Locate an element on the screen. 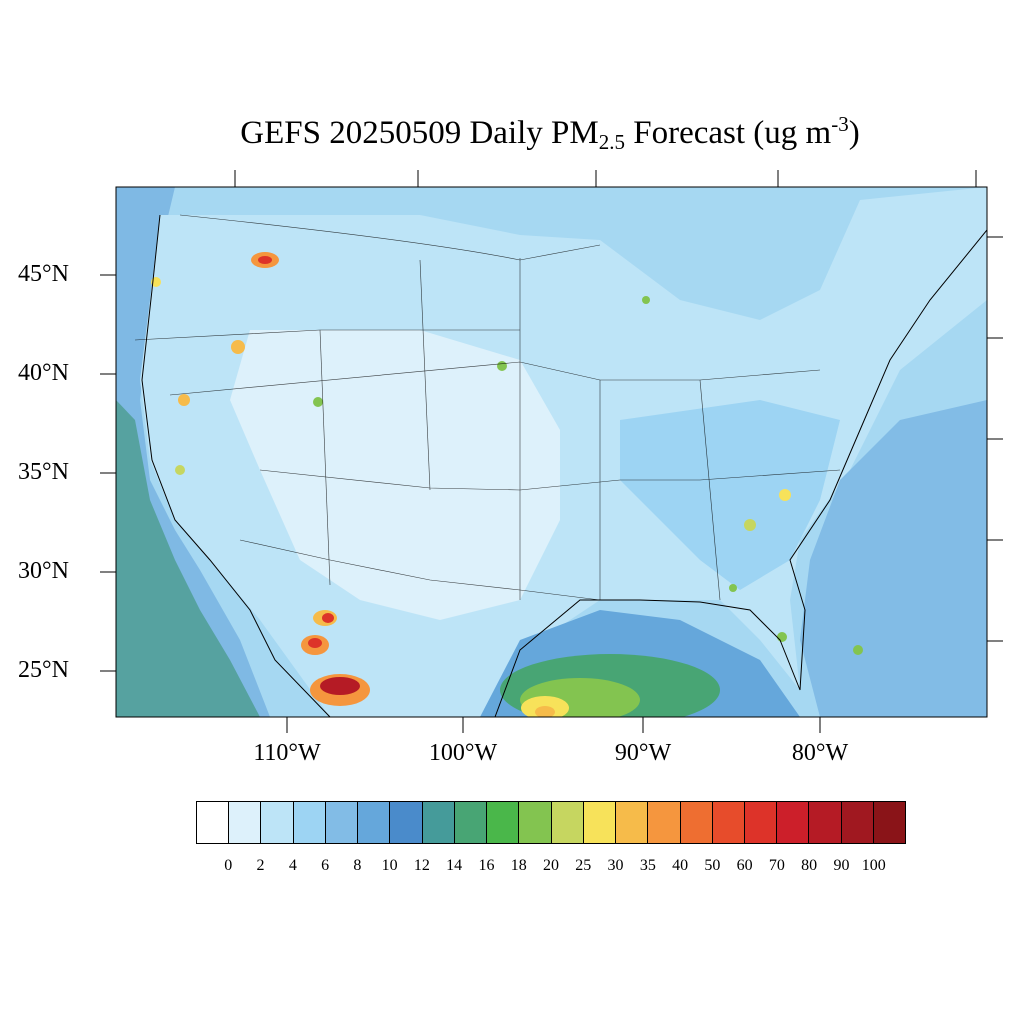 The image size is (1024, 1024). colorbar-label: 12 is located at coordinates (421, 865).